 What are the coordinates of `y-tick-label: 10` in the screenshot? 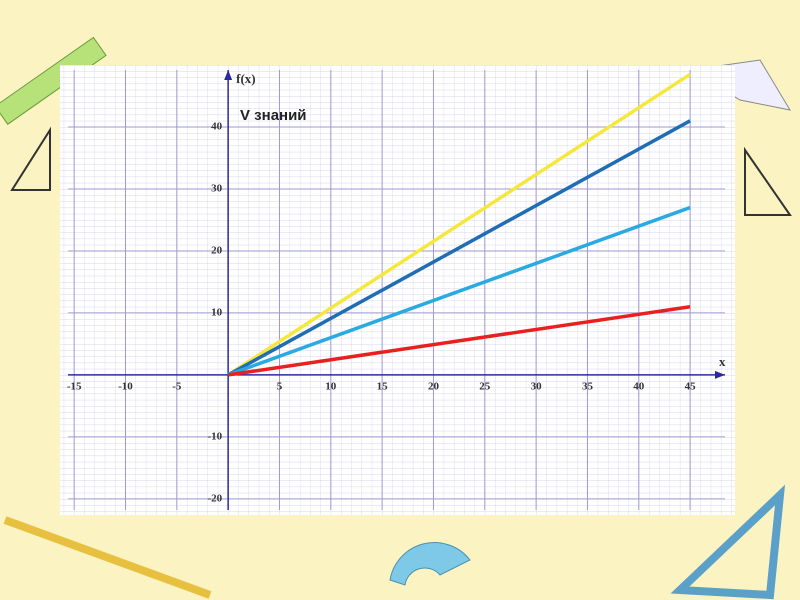 It's located at (217, 312).